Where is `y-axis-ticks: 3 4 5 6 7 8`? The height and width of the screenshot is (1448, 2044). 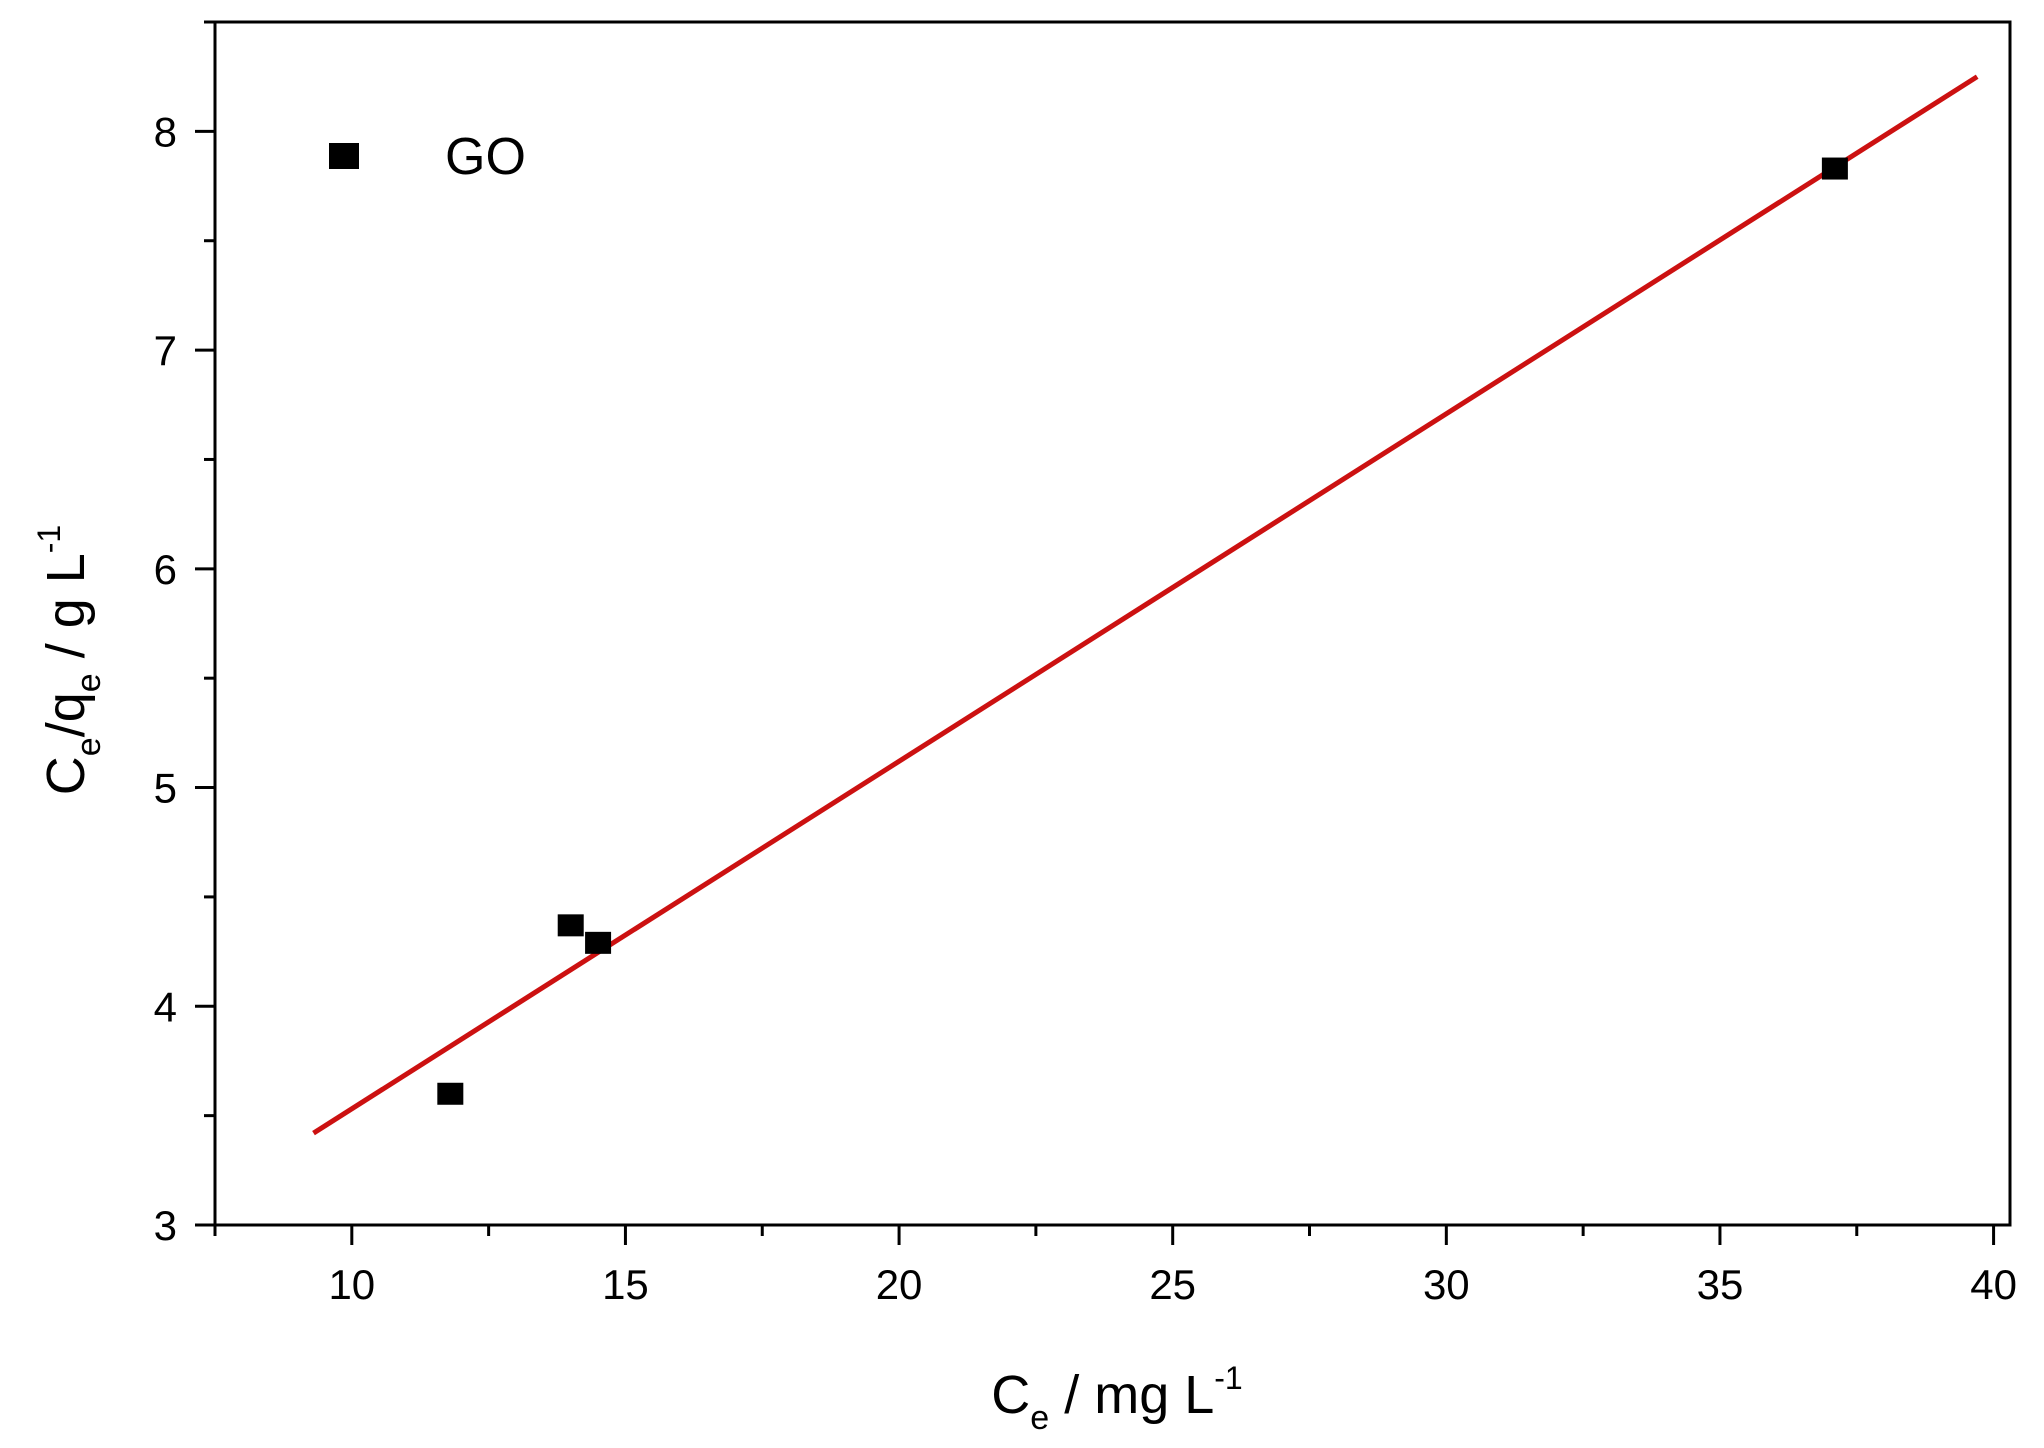
y-axis-ticks: 3 4 5 6 7 8 is located at coordinates (184, 634).